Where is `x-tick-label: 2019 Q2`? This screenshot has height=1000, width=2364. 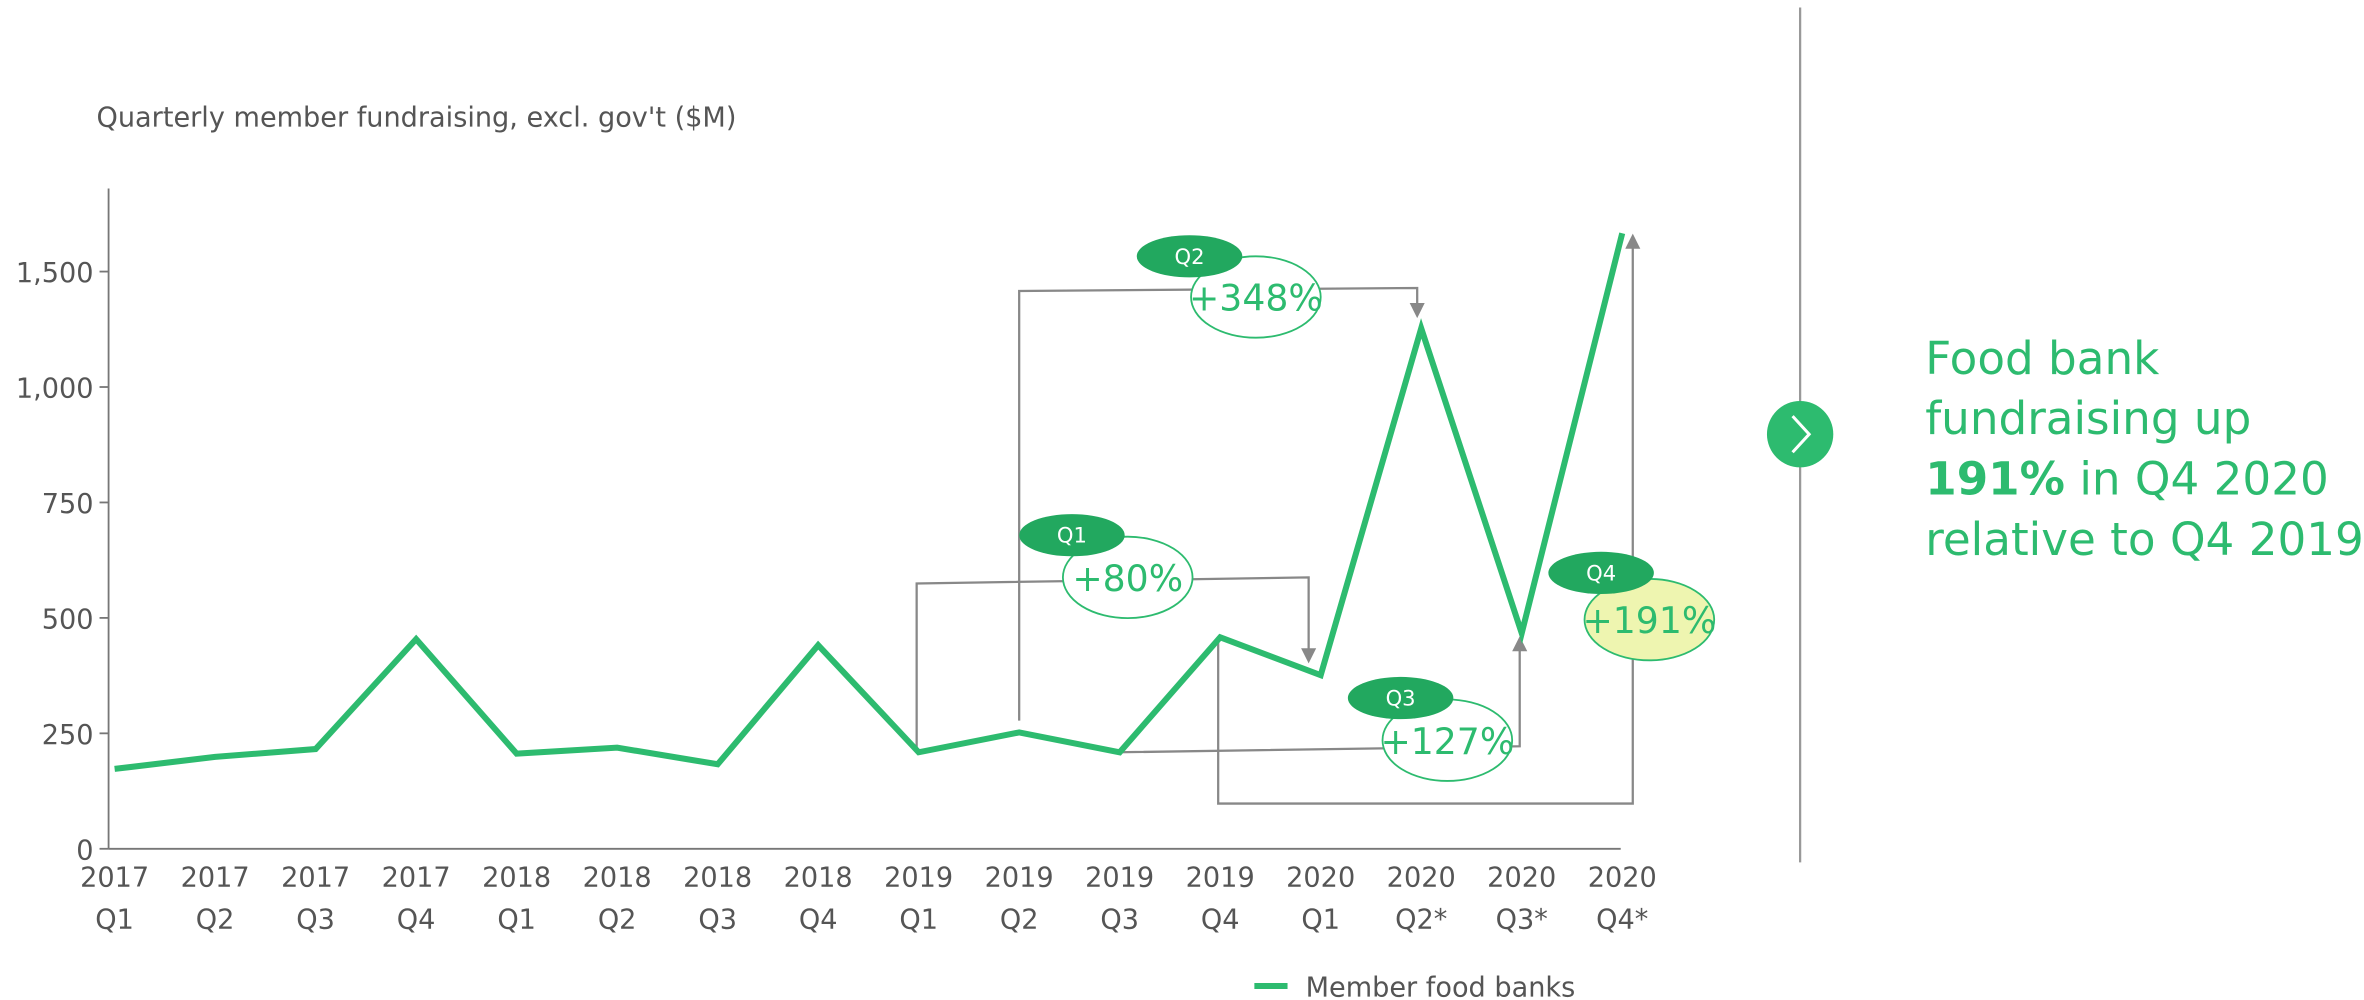
x-tick-label: 2019 Q2 is located at coordinates (1019, 898).